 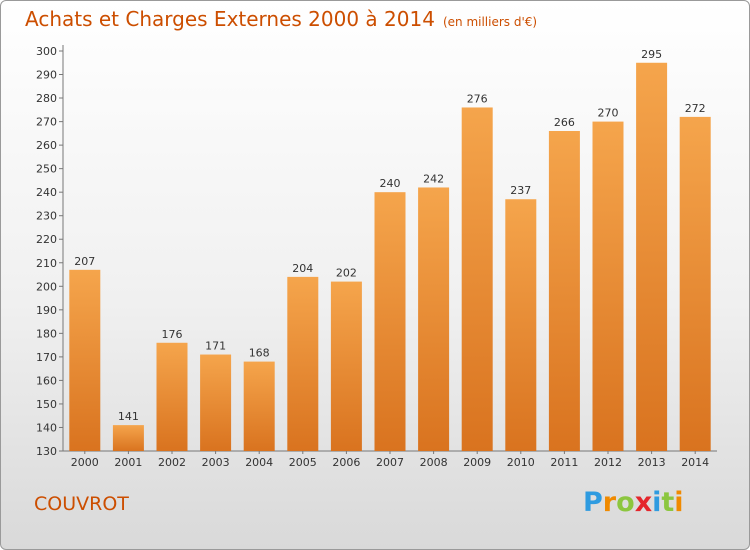 I want to click on y-tick-label: 190, so click(x=46, y=310).